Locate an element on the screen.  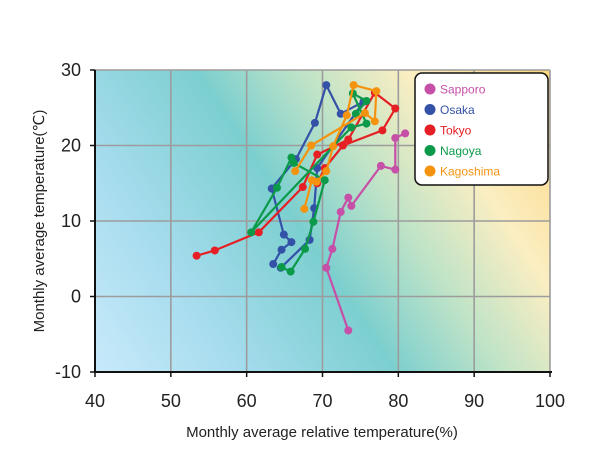
y-tick-label: -10 is located at coordinates (68, 372).